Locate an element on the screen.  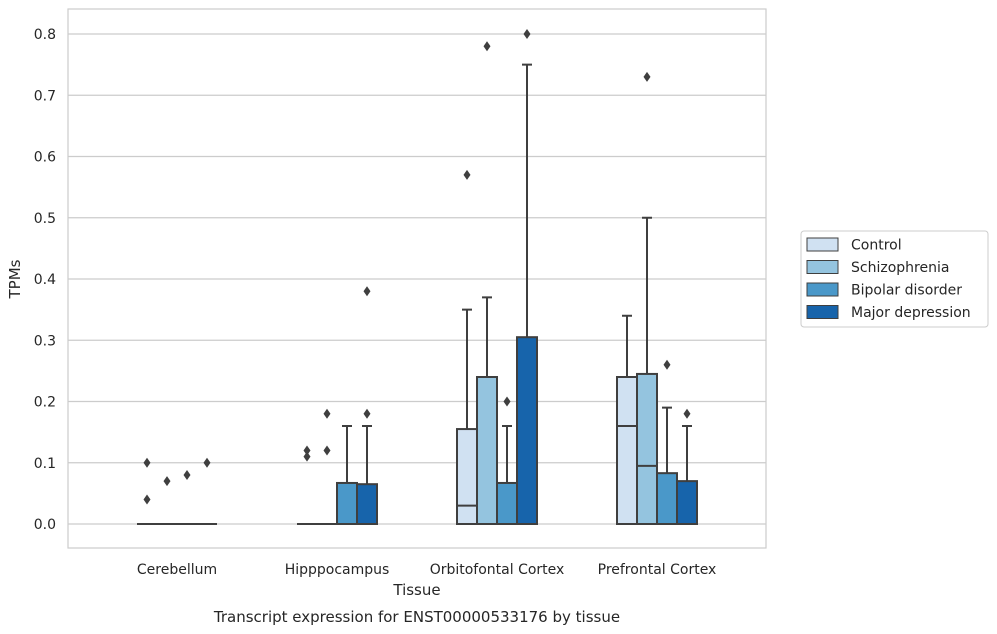
y-tick-label: 0.5 is located at coordinates (45, 219).